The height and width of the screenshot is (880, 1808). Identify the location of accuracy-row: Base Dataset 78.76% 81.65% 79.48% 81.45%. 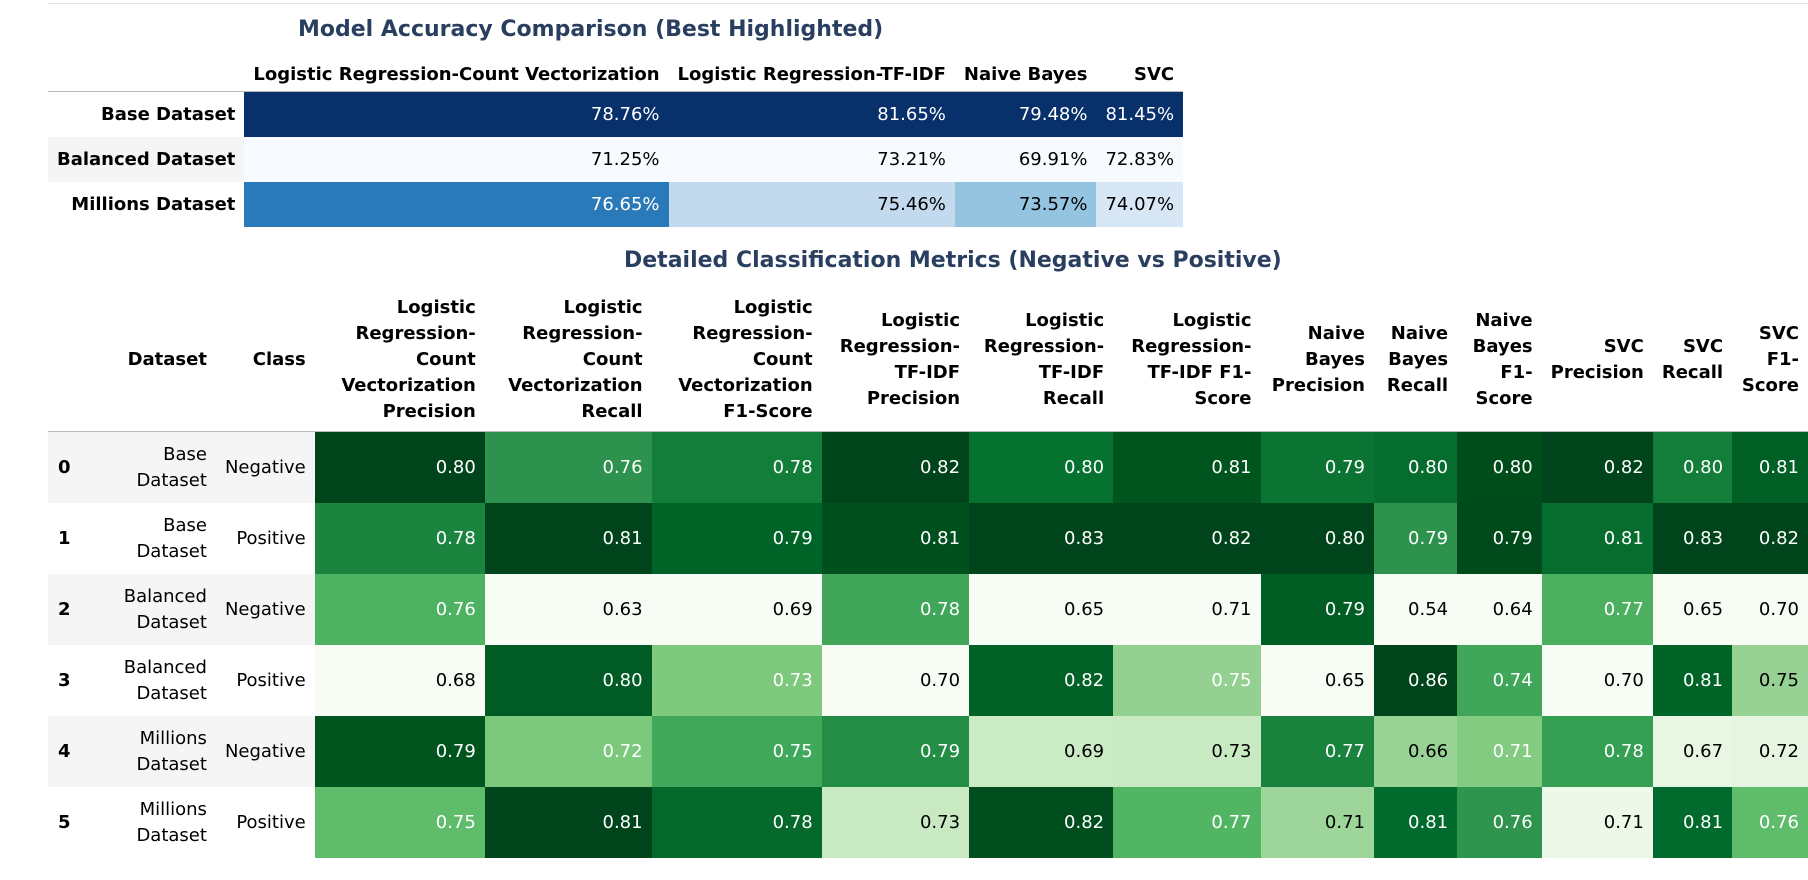
(616, 114).